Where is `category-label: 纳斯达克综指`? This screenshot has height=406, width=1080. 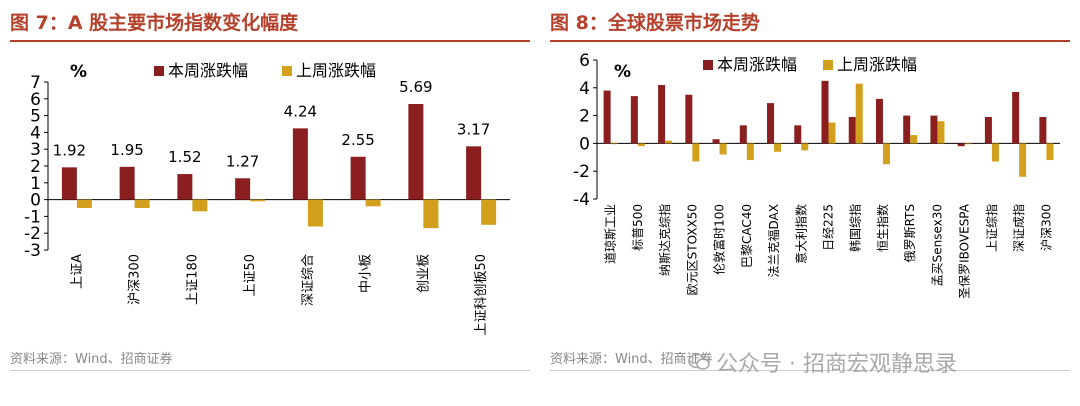 category-label: 纳斯达克综指 is located at coordinates (664, 240).